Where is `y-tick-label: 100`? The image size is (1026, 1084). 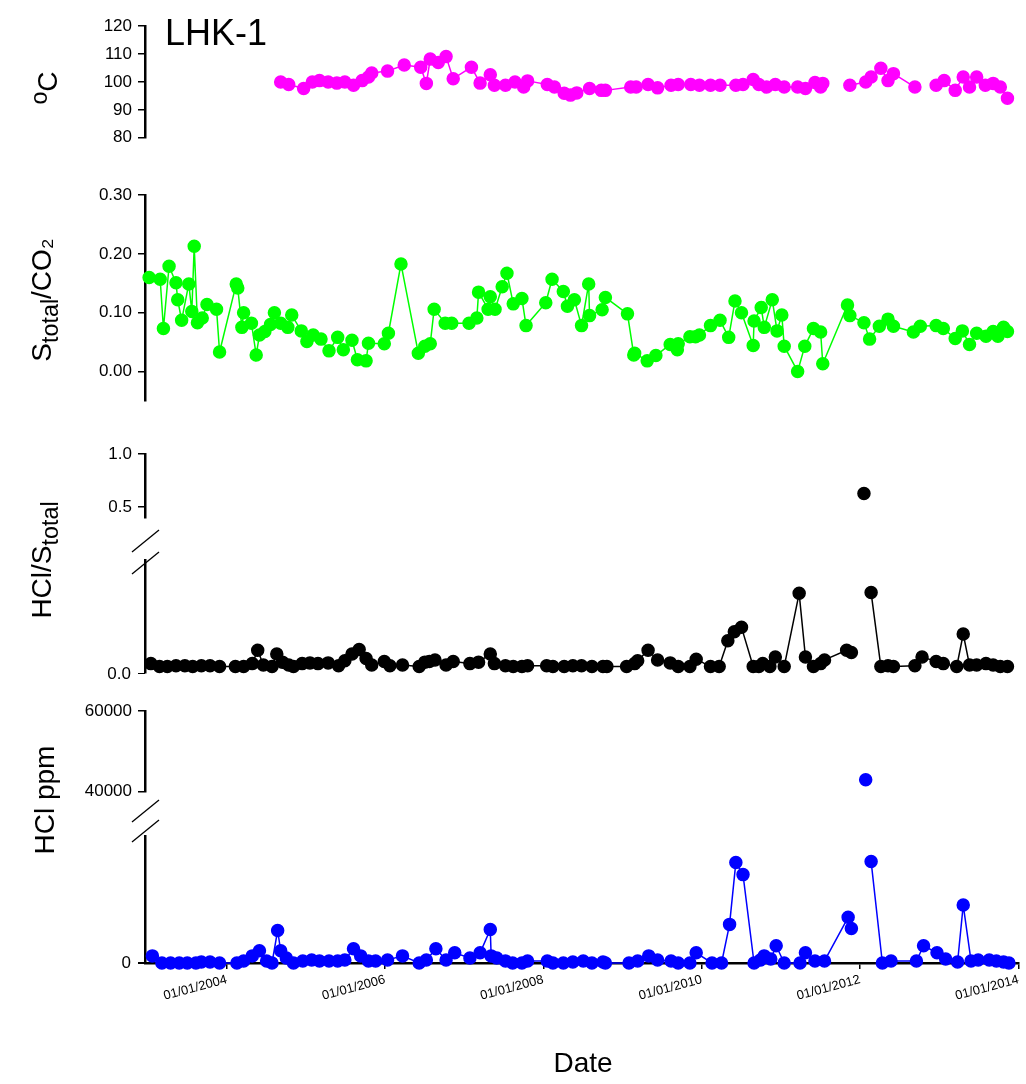
y-tick-label: 100 is located at coordinates (117, 81).